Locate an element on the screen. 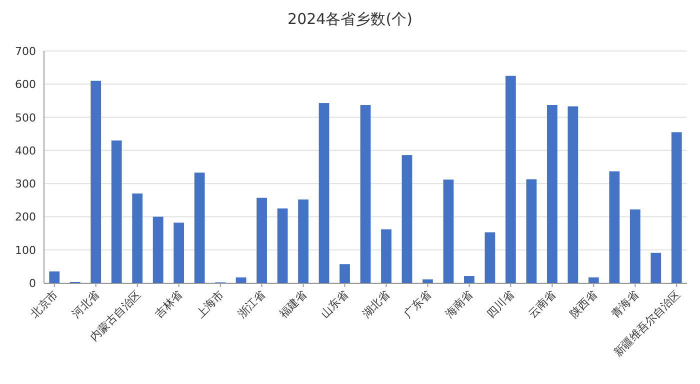  y-tick-label: 700 is located at coordinates (25, 51).